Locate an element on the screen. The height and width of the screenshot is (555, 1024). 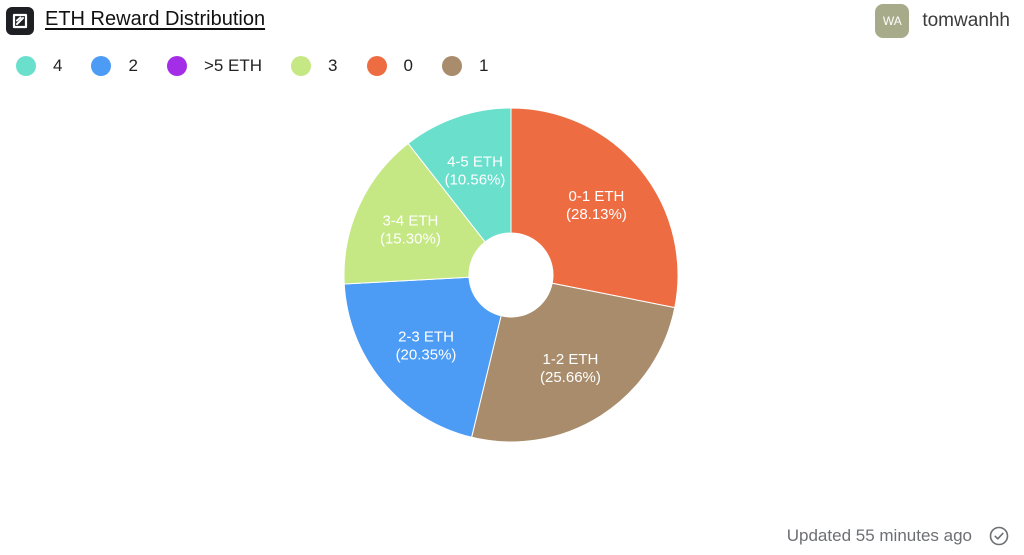
footer: Updated 55 minutes ago is located at coordinates (898, 536).